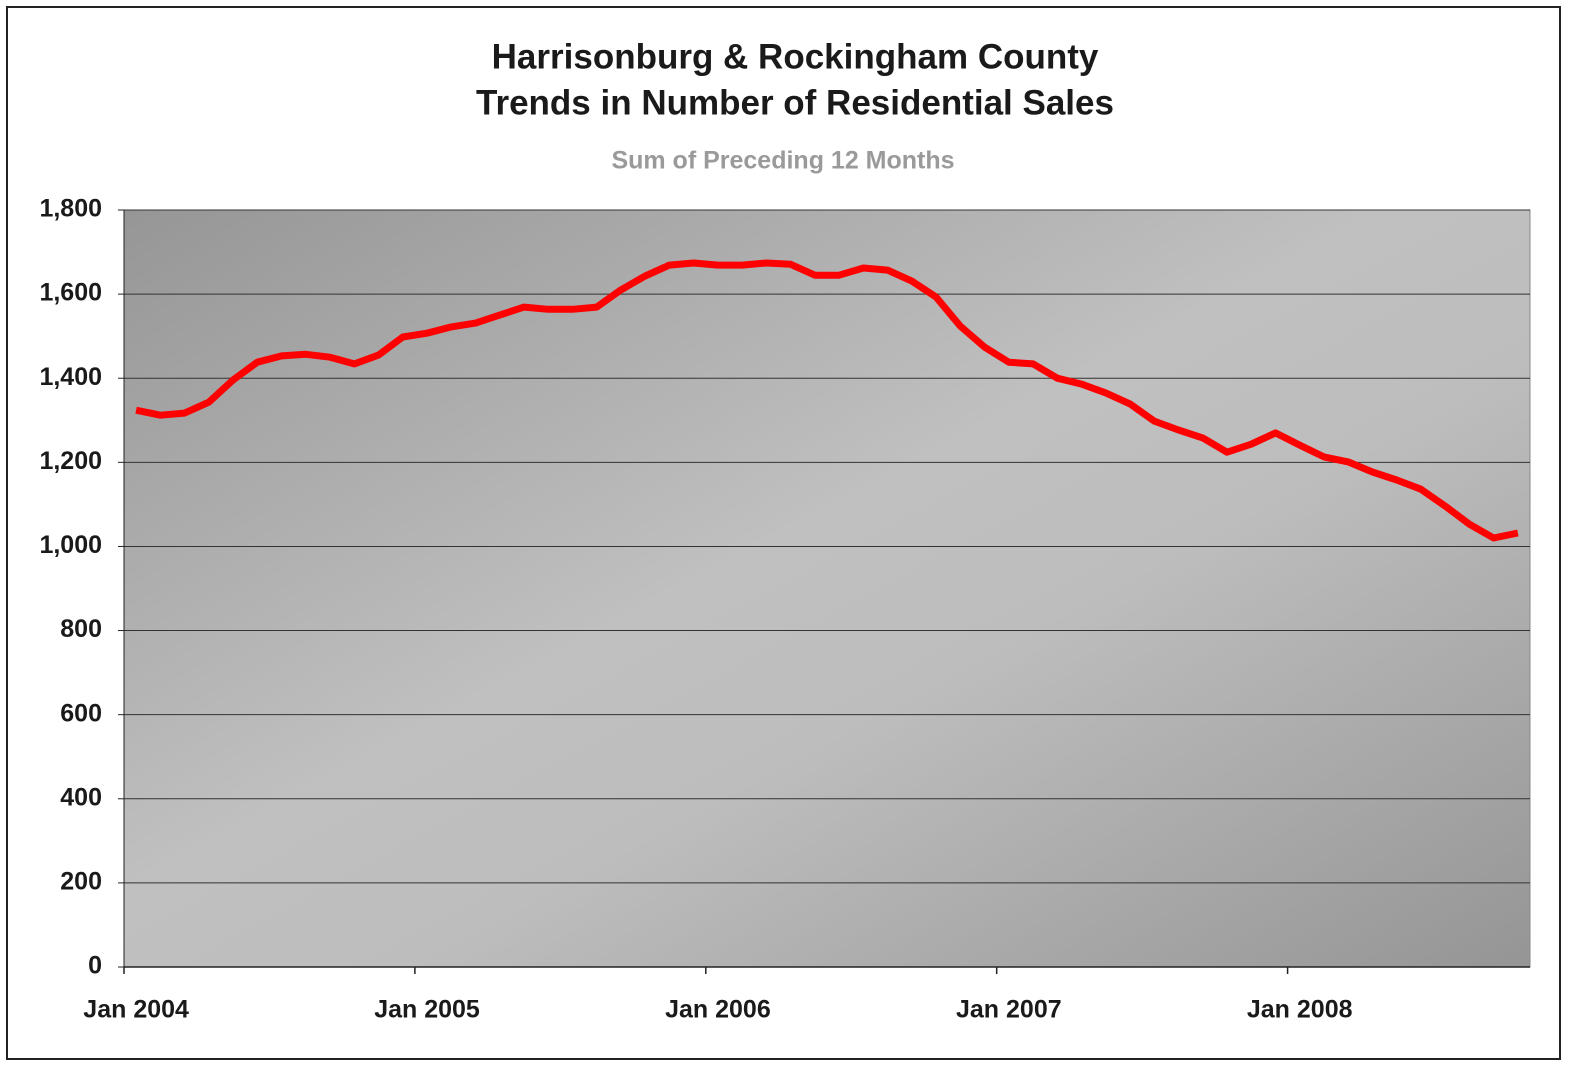  What do you see at coordinates (81, 629) in the screenshot?
I see `y-tick-label: 800` at bounding box center [81, 629].